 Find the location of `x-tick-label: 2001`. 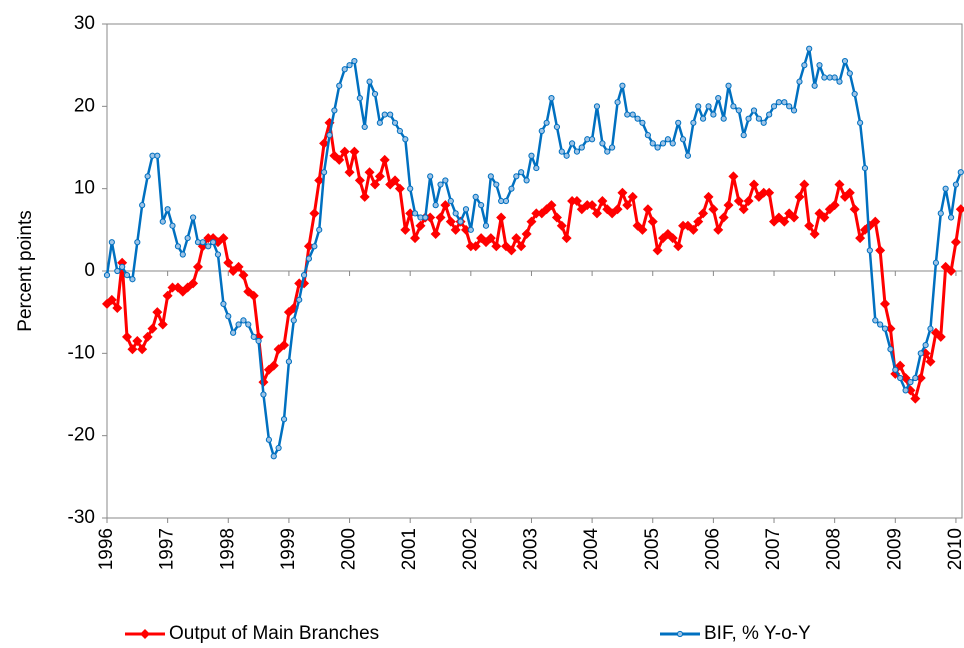

x-tick-label: 2001 is located at coordinates (409, 549).